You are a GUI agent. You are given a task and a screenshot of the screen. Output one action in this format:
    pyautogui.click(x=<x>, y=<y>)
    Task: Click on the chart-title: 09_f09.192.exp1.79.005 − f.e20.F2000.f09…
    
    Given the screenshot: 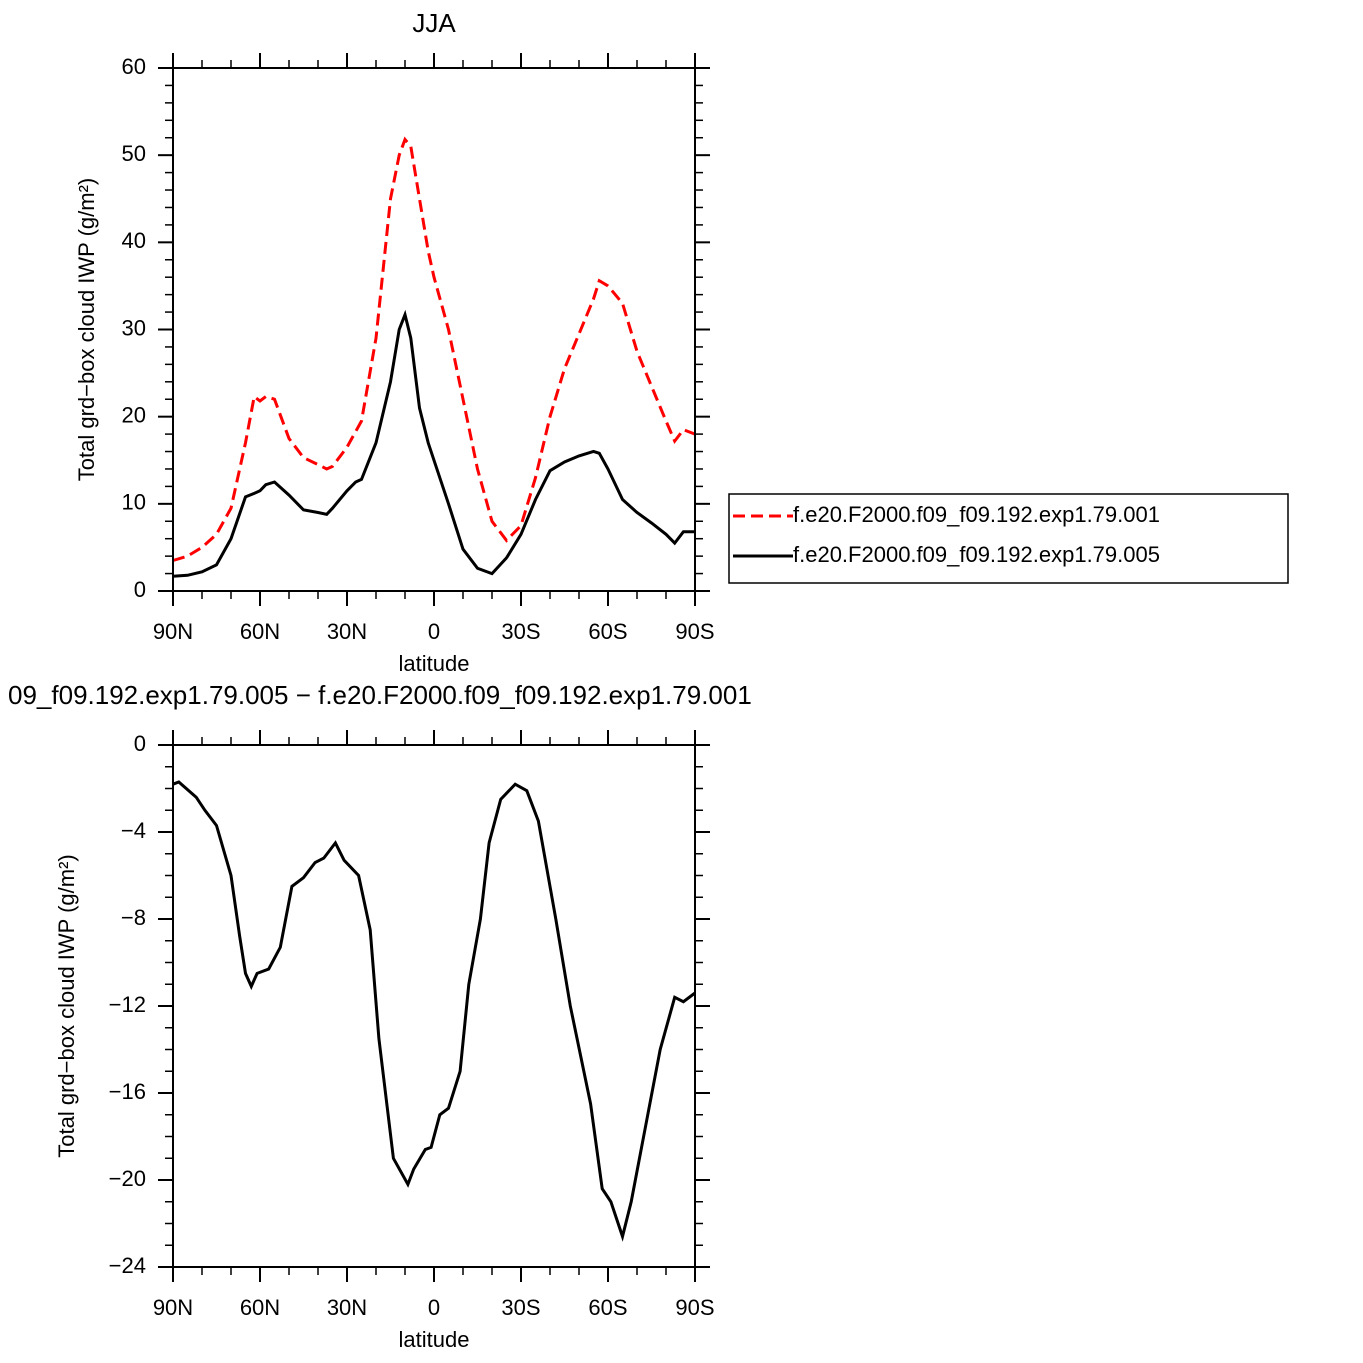 What is the action you would take?
    pyautogui.click(x=380, y=695)
    